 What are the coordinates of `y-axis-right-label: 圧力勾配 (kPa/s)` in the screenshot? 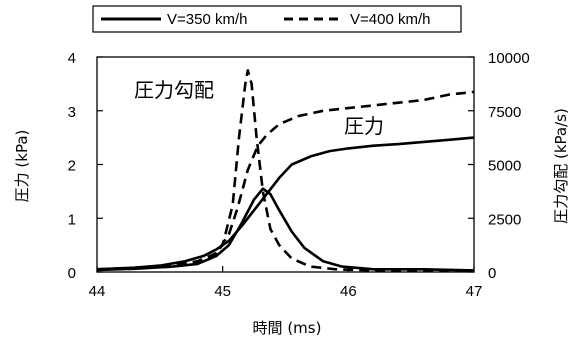 It's located at (561, 166).